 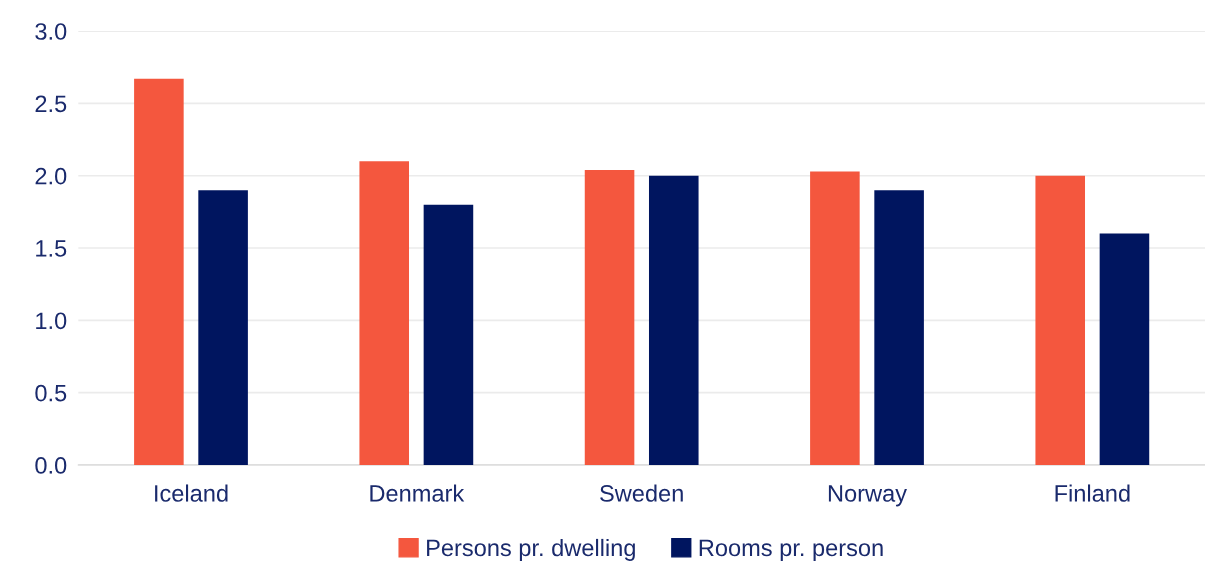 I want to click on legend-label: Persons pr. dwelling, so click(x=531, y=549).